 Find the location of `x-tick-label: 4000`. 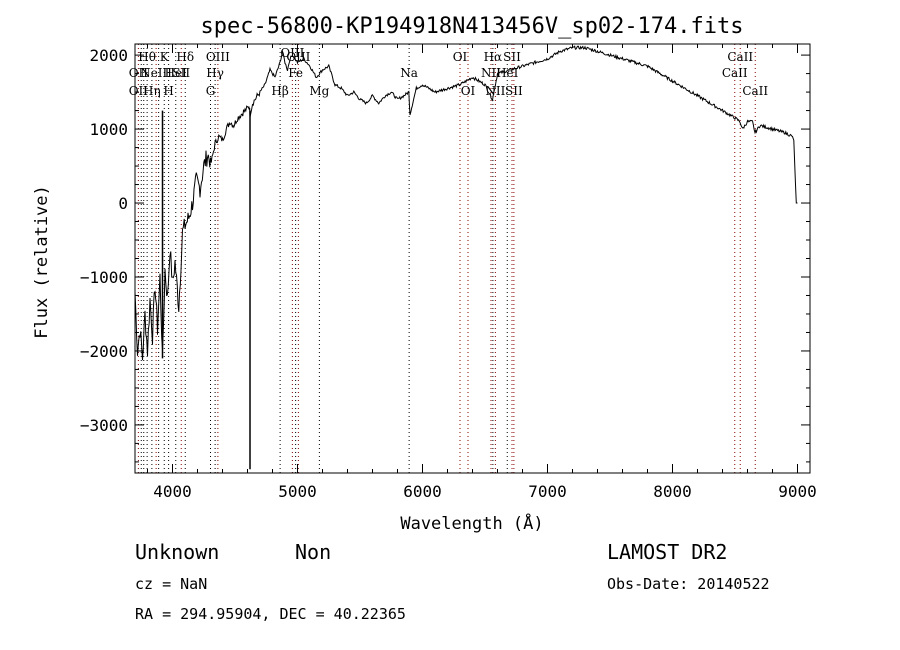

x-tick-label: 4000 is located at coordinates (172, 491).